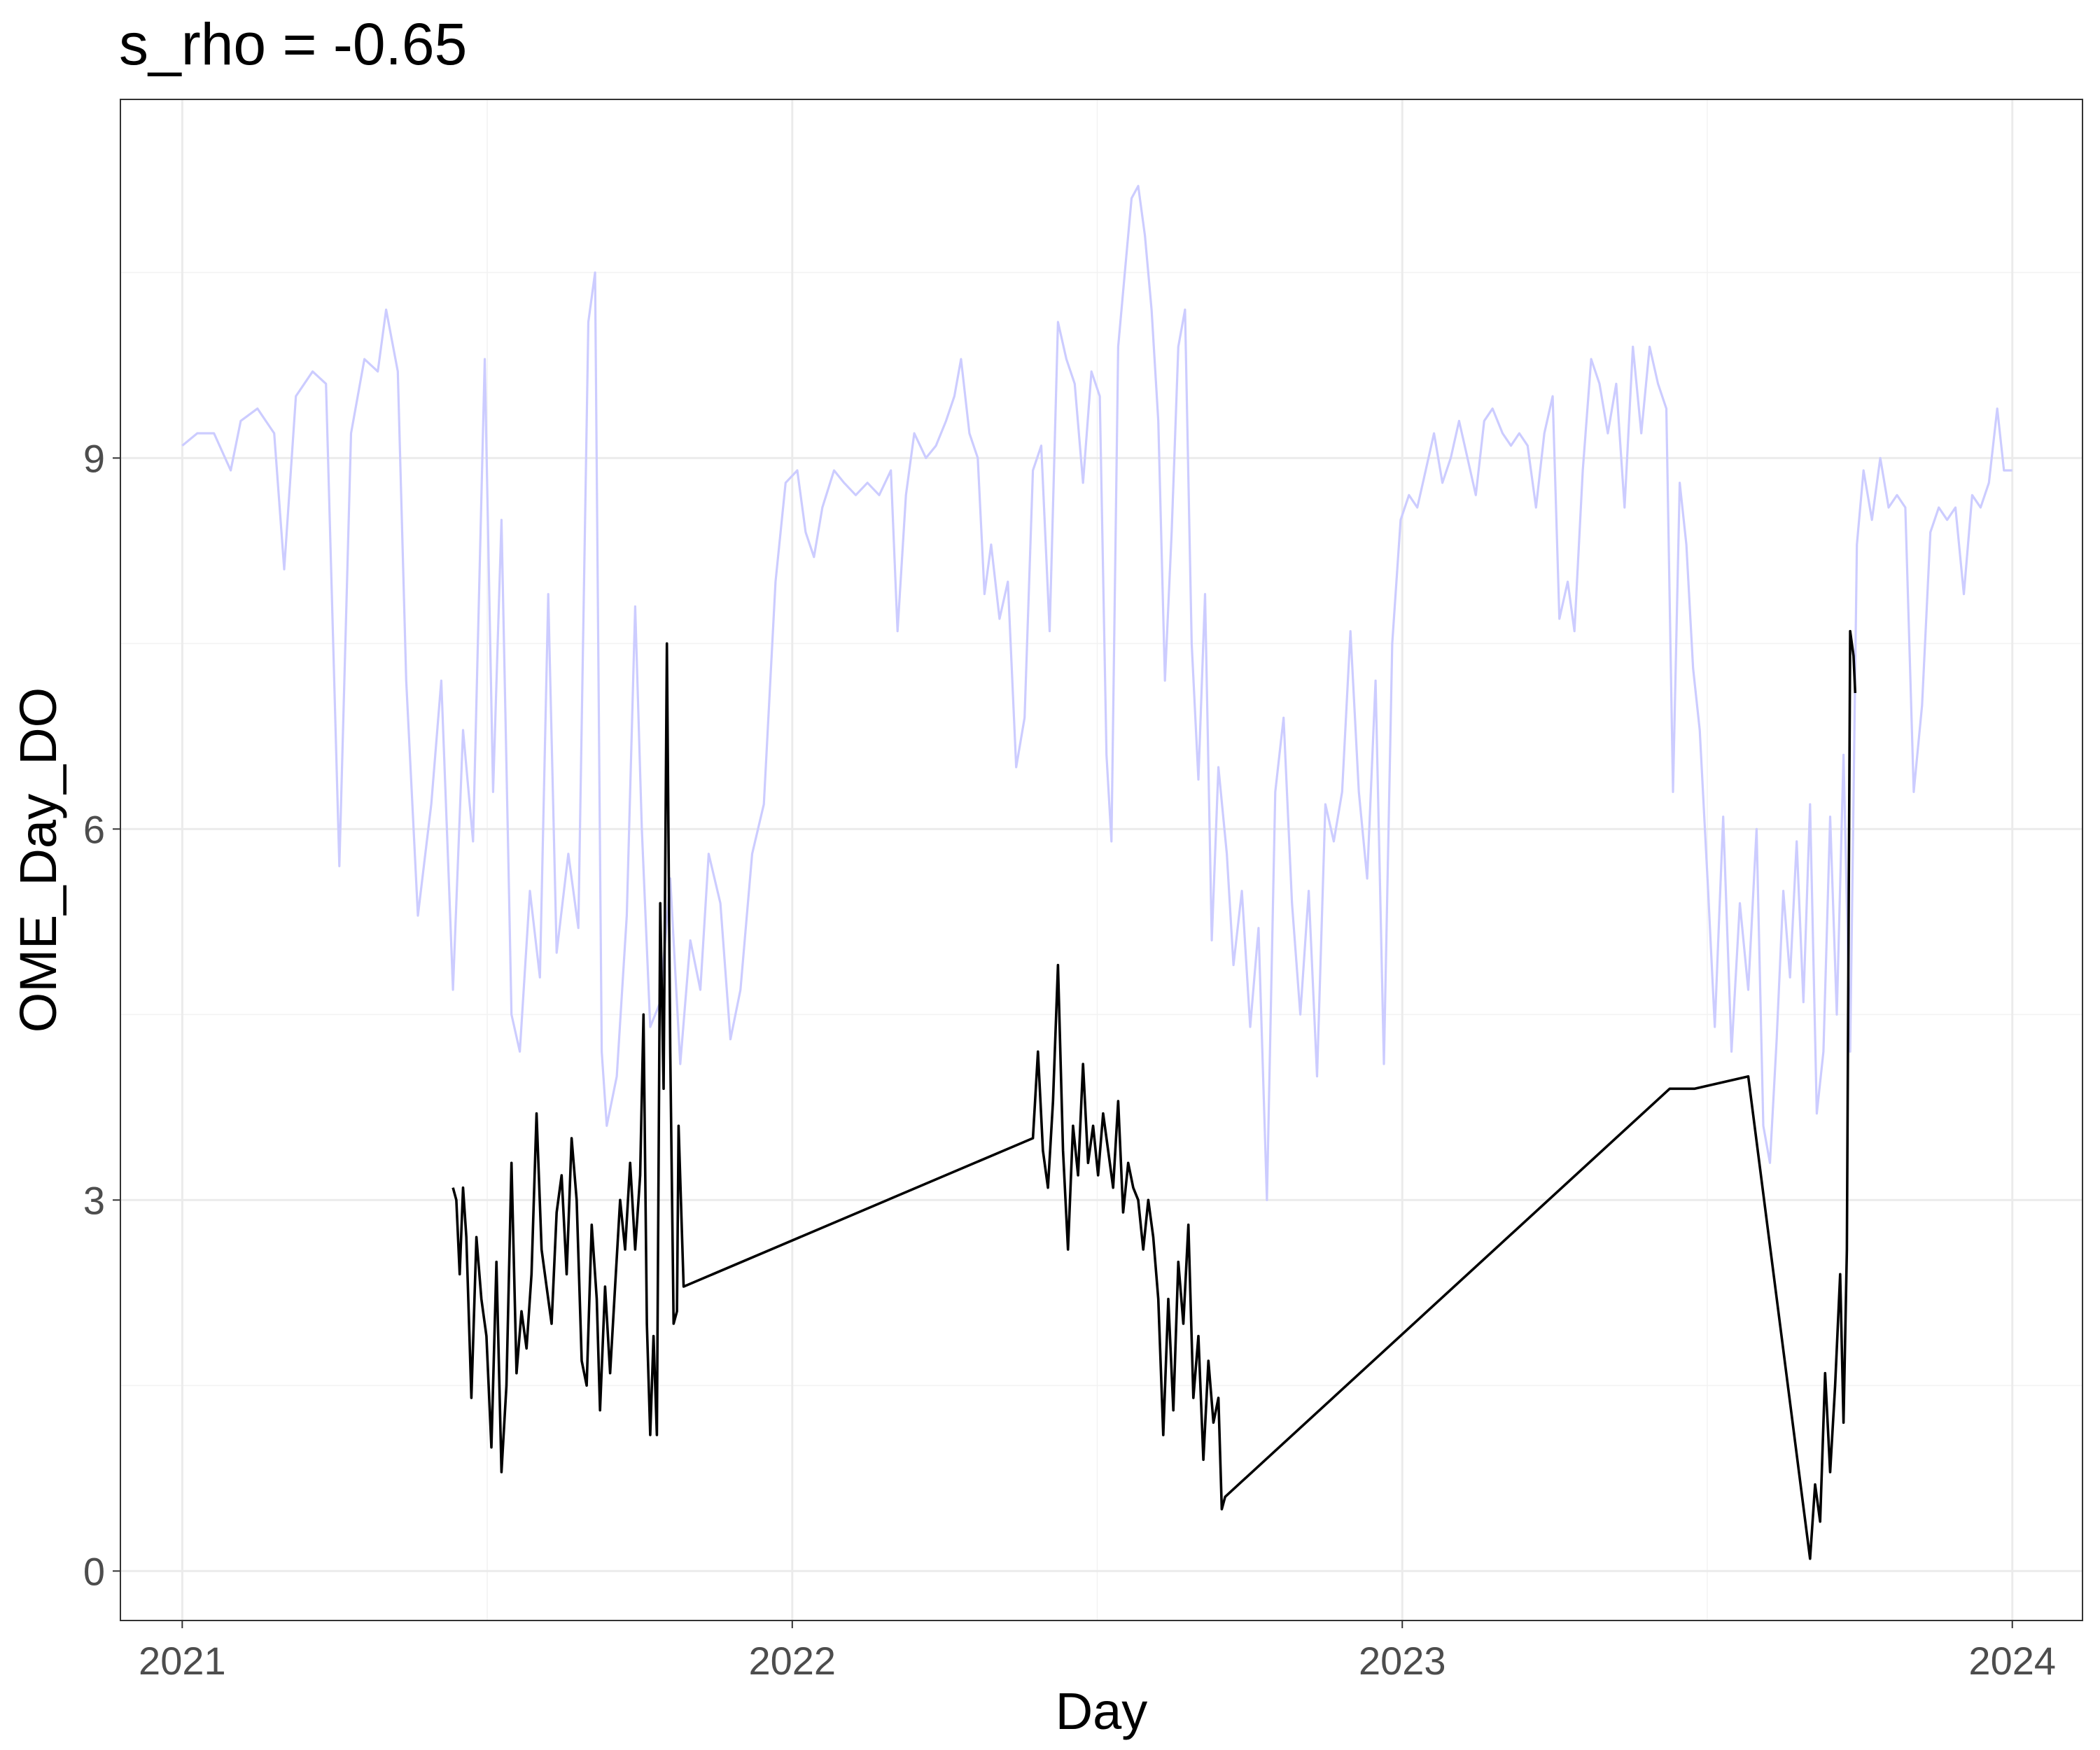  I want to click on x-tick-label: 2024, so click(2012, 1661).